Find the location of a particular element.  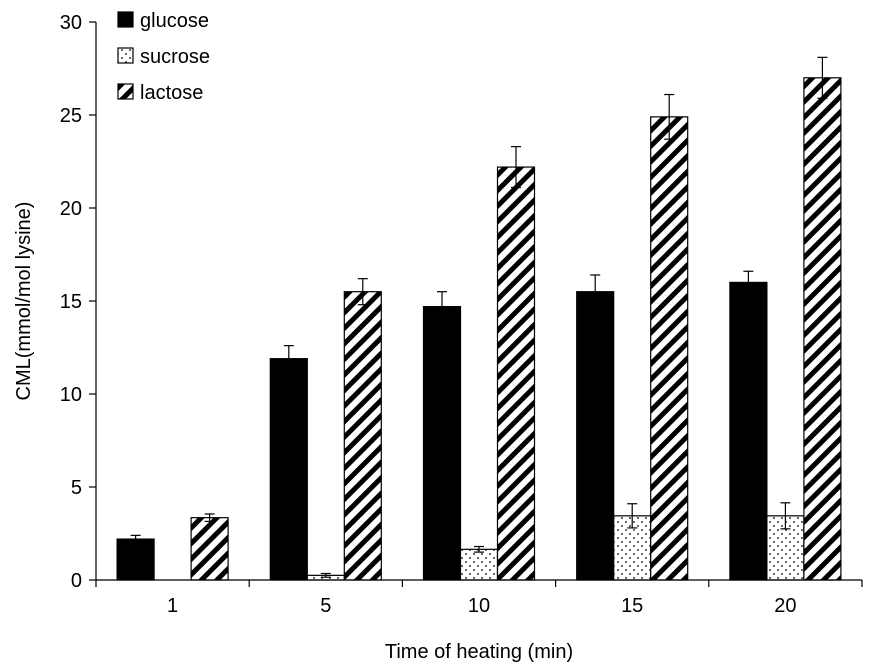

y-tick-label: 30 is located at coordinates (71, 23).